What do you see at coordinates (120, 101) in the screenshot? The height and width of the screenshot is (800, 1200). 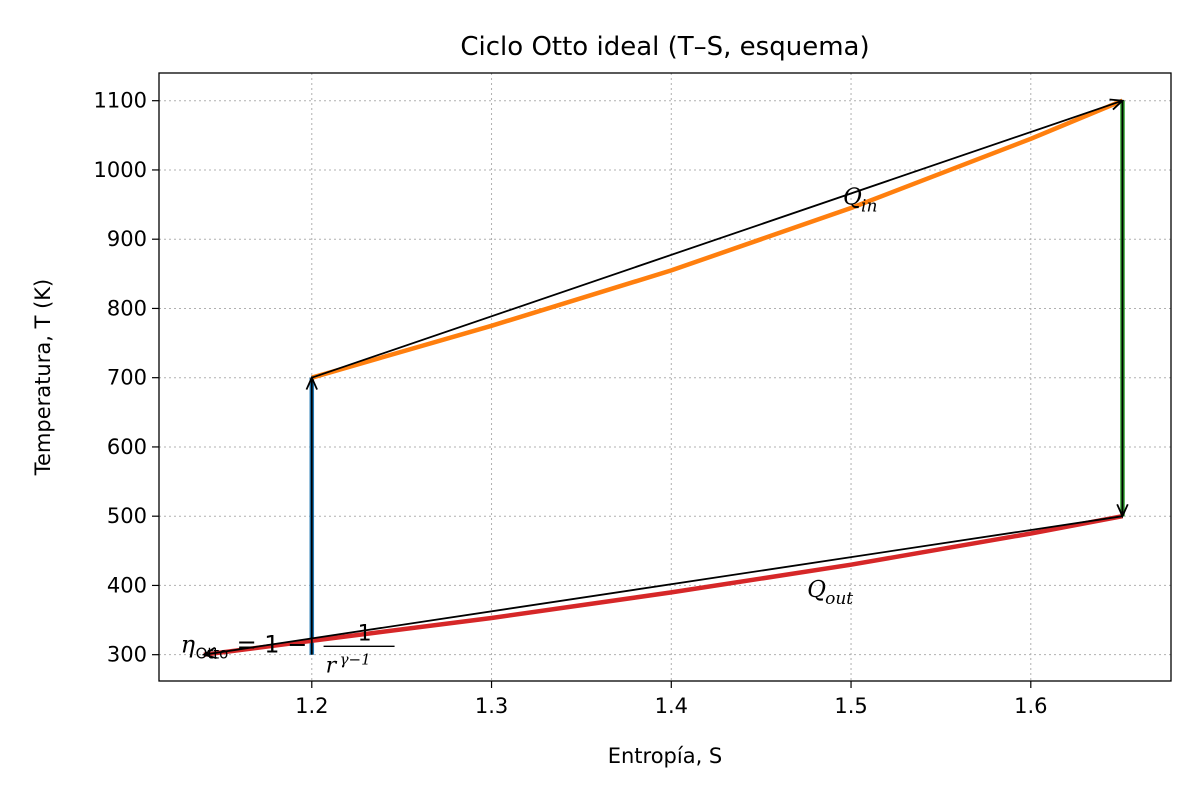 I see `y-tick-label: 1100` at bounding box center [120, 101].